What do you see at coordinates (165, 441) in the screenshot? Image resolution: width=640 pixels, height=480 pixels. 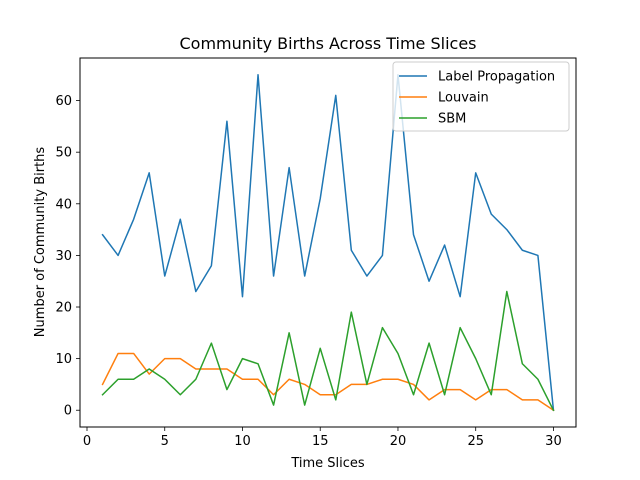 I see `x-tick-label: 5` at bounding box center [165, 441].